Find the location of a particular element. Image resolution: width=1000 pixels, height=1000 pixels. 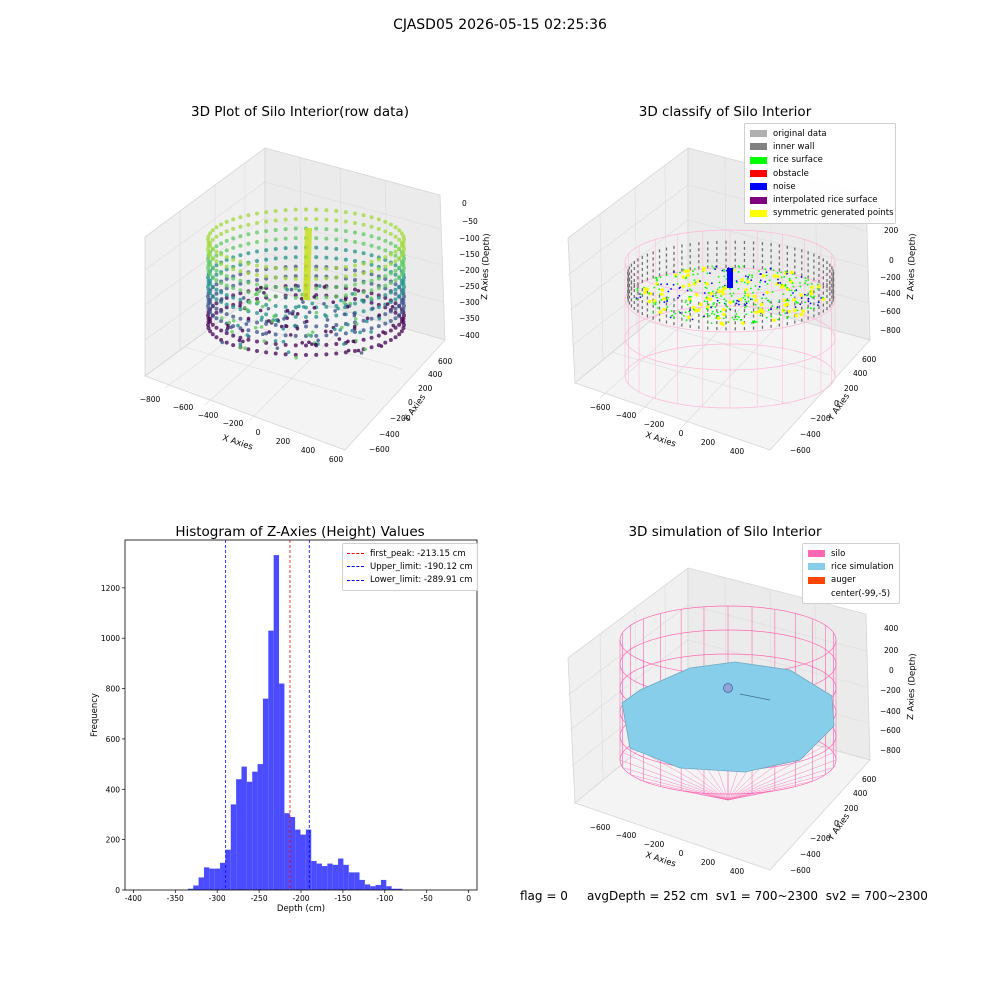

histogram-ytick-label: 0 is located at coordinates (117, 890).